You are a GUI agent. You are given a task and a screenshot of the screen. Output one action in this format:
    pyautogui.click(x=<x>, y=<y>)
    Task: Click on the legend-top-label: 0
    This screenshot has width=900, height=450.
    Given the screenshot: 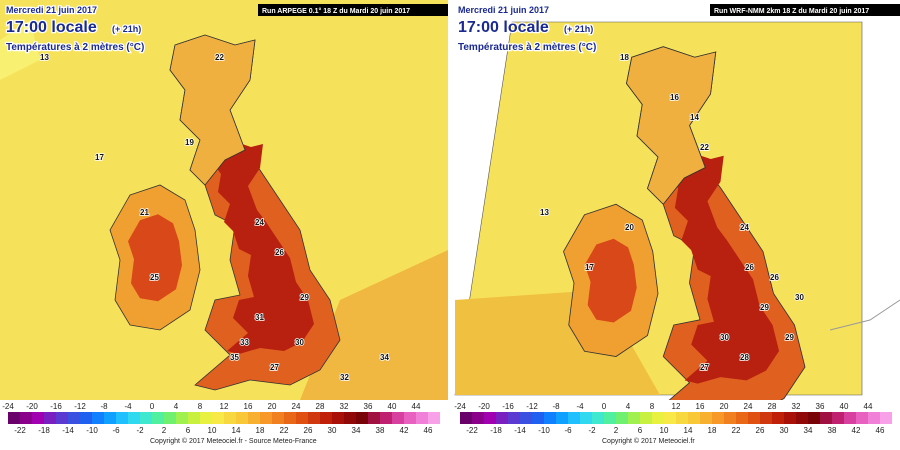 What is the action you would take?
    pyautogui.click(x=604, y=406)
    